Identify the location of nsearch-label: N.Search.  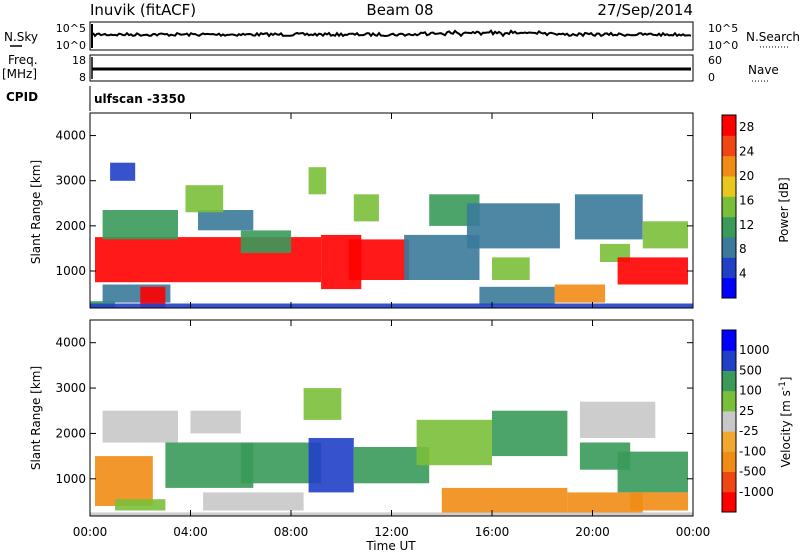
(773, 37).